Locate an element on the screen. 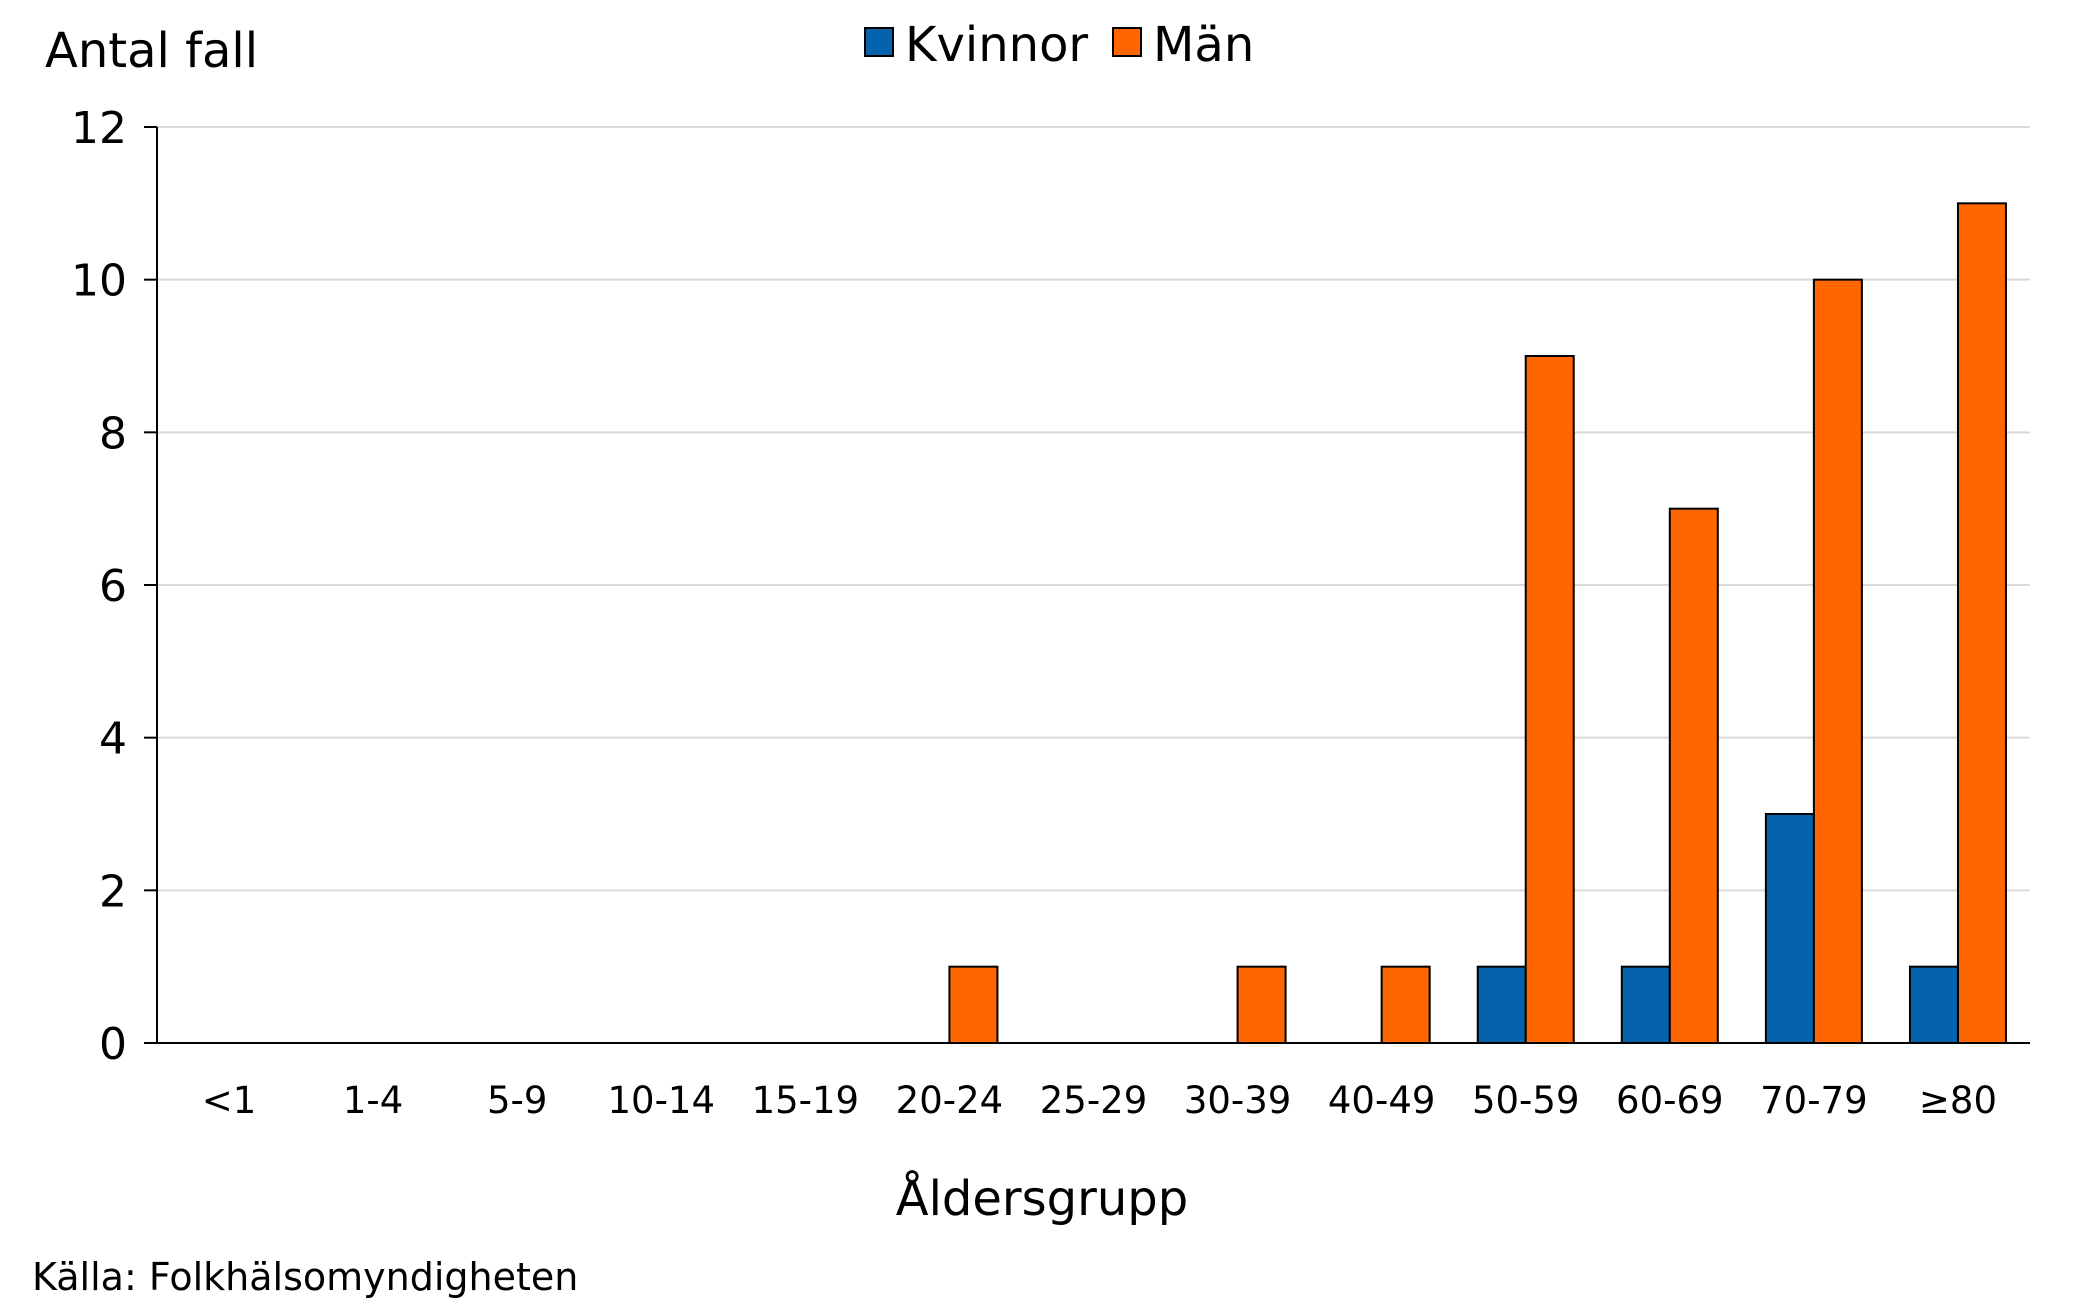 The width and height of the screenshot is (2079, 1300). legend: Kvinnor Män is located at coordinates (1059, 45).